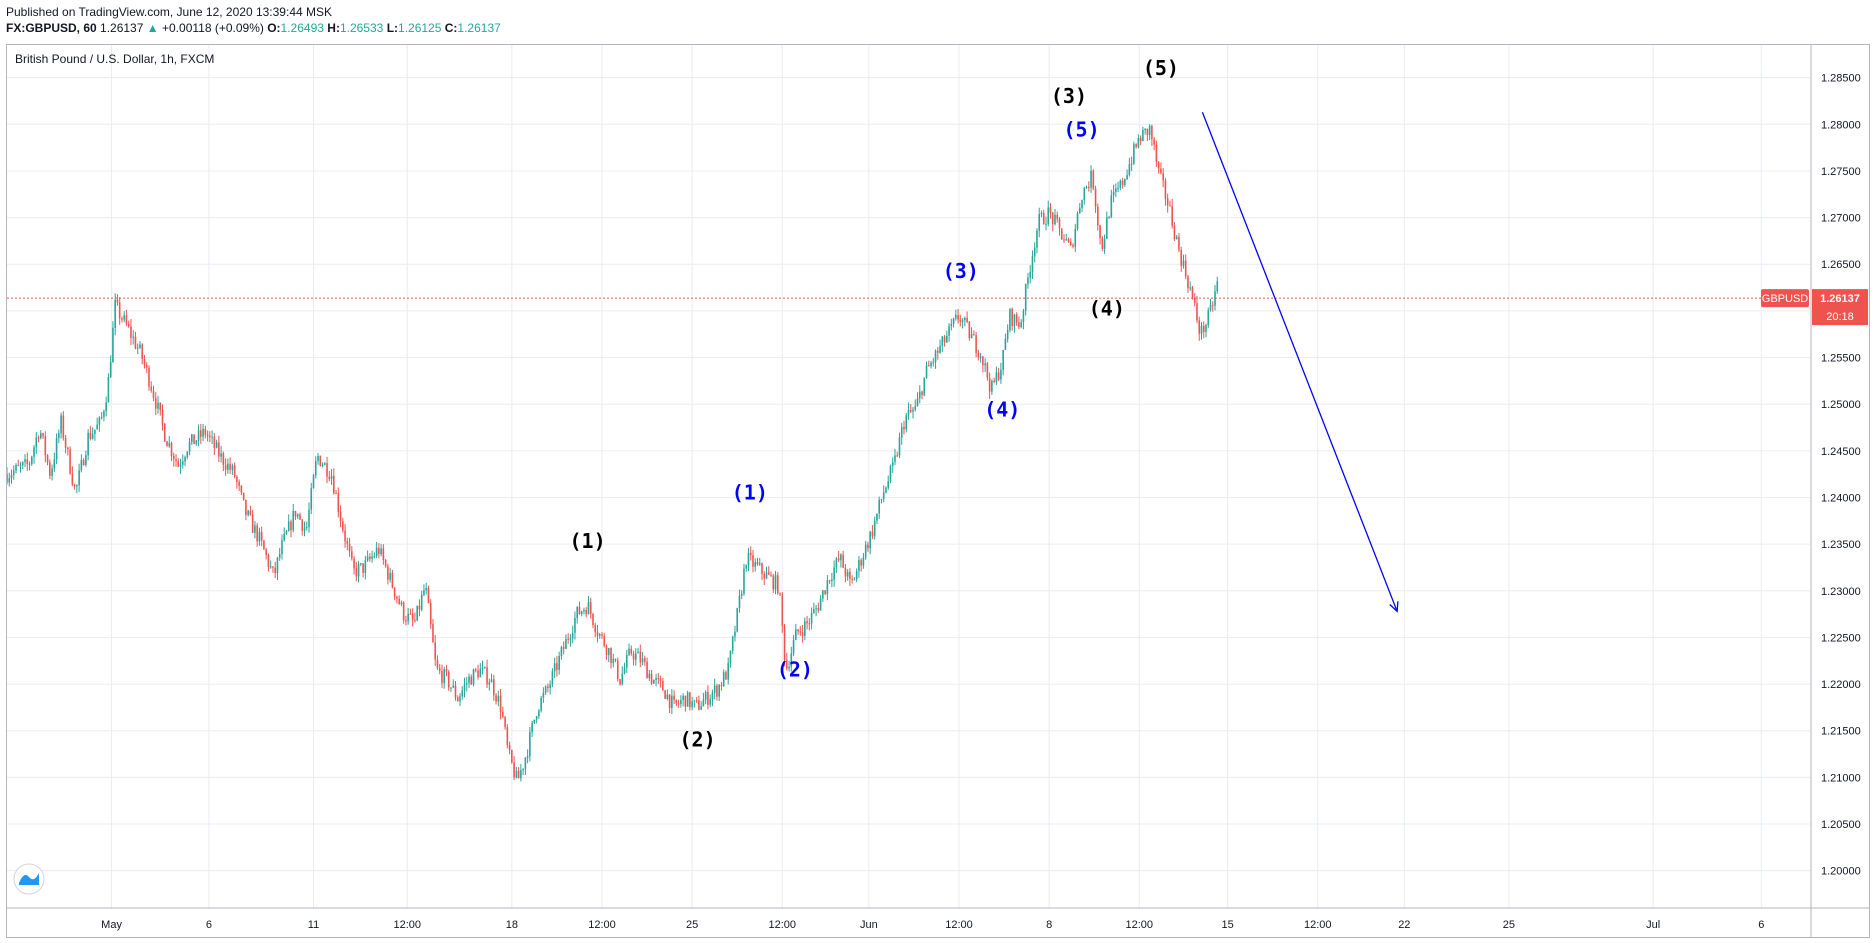 This screenshot has height=943, width=1876. What do you see at coordinates (795, 670) in the screenshot?
I see `wave-label-blue: (2)` at bounding box center [795, 670].